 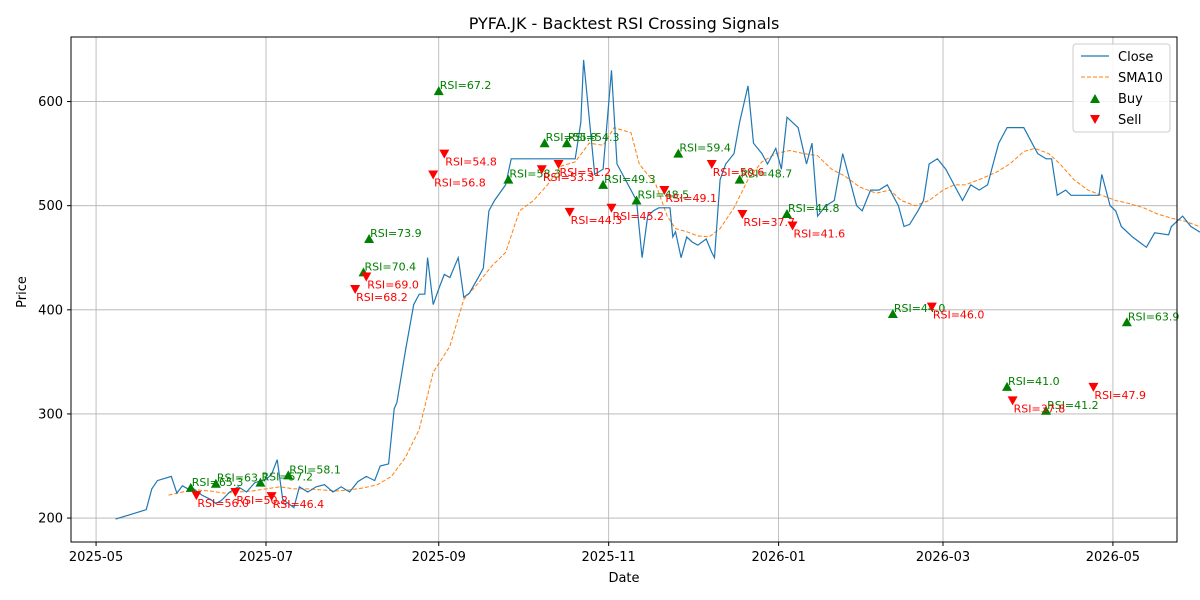 What do you see at coordinates (50, 519) in the screenshot?
I see `y-tick-label: 200` at bounding box center [50, 519].